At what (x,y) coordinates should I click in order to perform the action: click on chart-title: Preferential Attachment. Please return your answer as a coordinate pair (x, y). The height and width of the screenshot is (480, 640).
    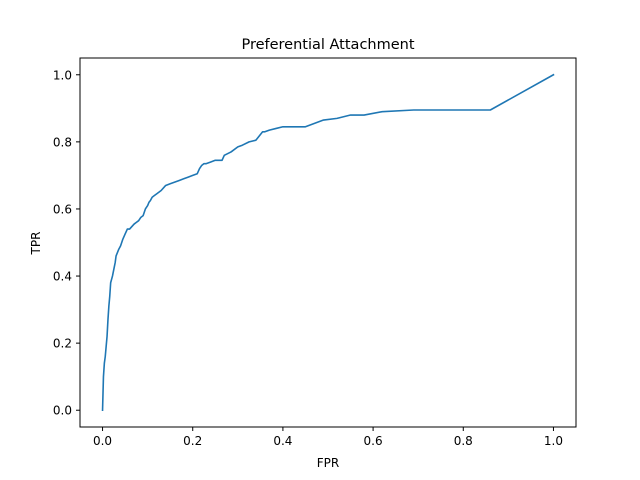
    Looking at the image, I should click on (327, 45).